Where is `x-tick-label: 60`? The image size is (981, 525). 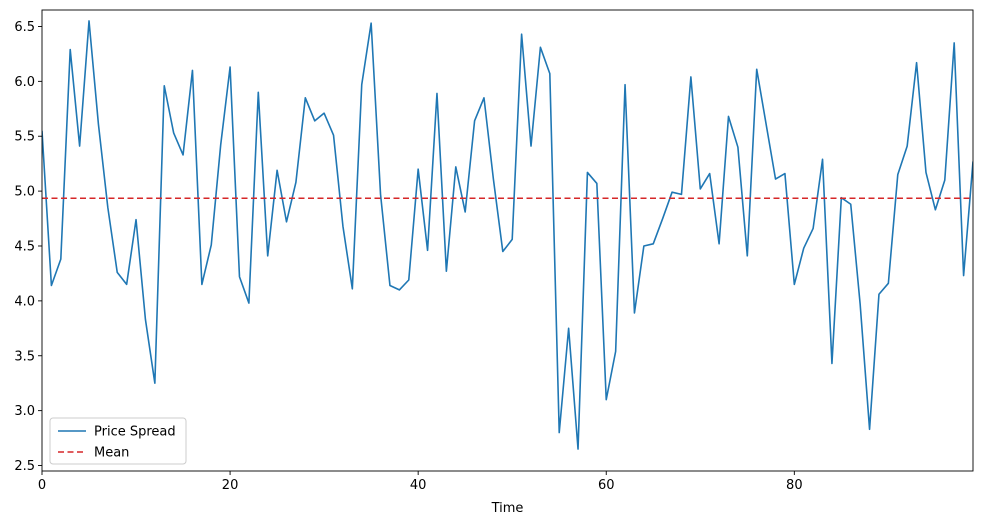
x-tick-label: 60 is located at coordinates (606, 485).